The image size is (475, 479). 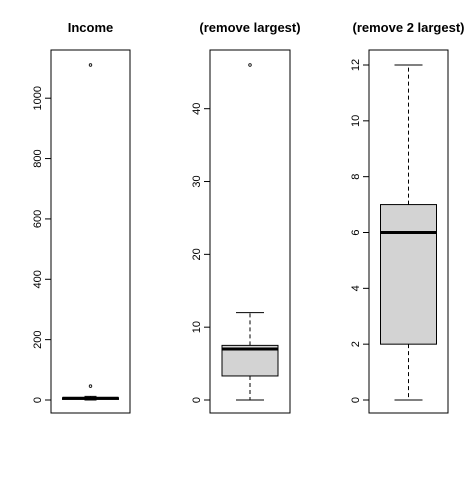 What do you see at coordinates (356, 344) in the screenshot?
I see `y-tick-label: 2` at bounding box center [356, 344].